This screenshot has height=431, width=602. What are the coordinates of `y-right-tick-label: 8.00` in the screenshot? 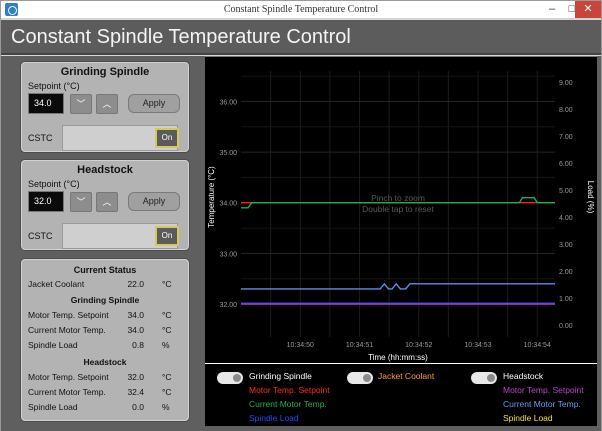 It's located at (566, 110).